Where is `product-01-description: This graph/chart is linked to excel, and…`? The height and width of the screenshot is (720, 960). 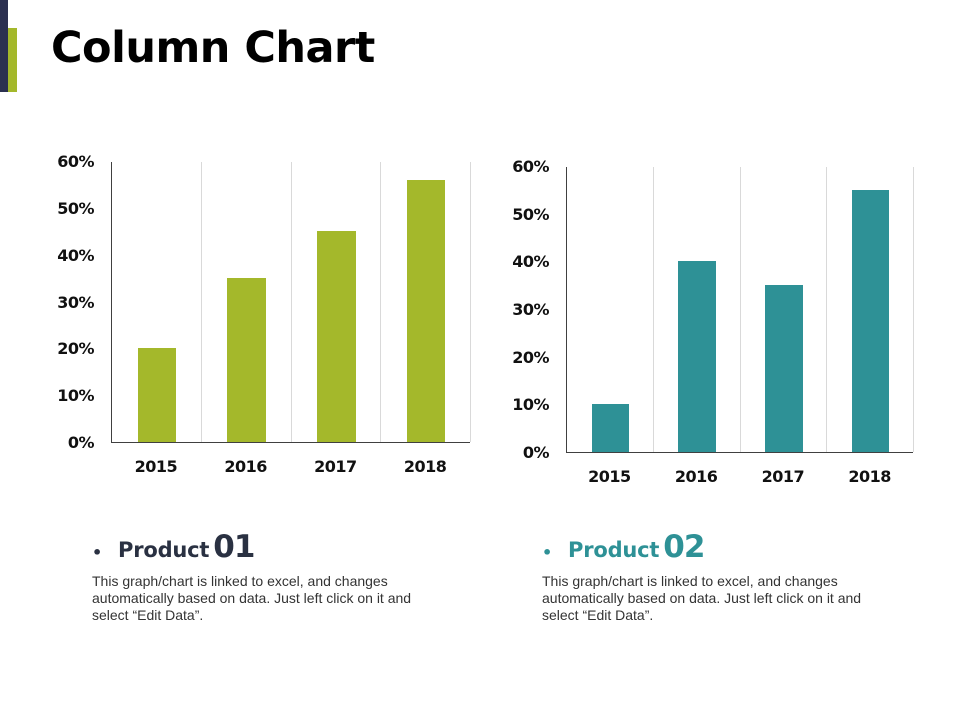
product-01-description: This graph/chart is linked to excel, and… is located at coordinates (252, 598).